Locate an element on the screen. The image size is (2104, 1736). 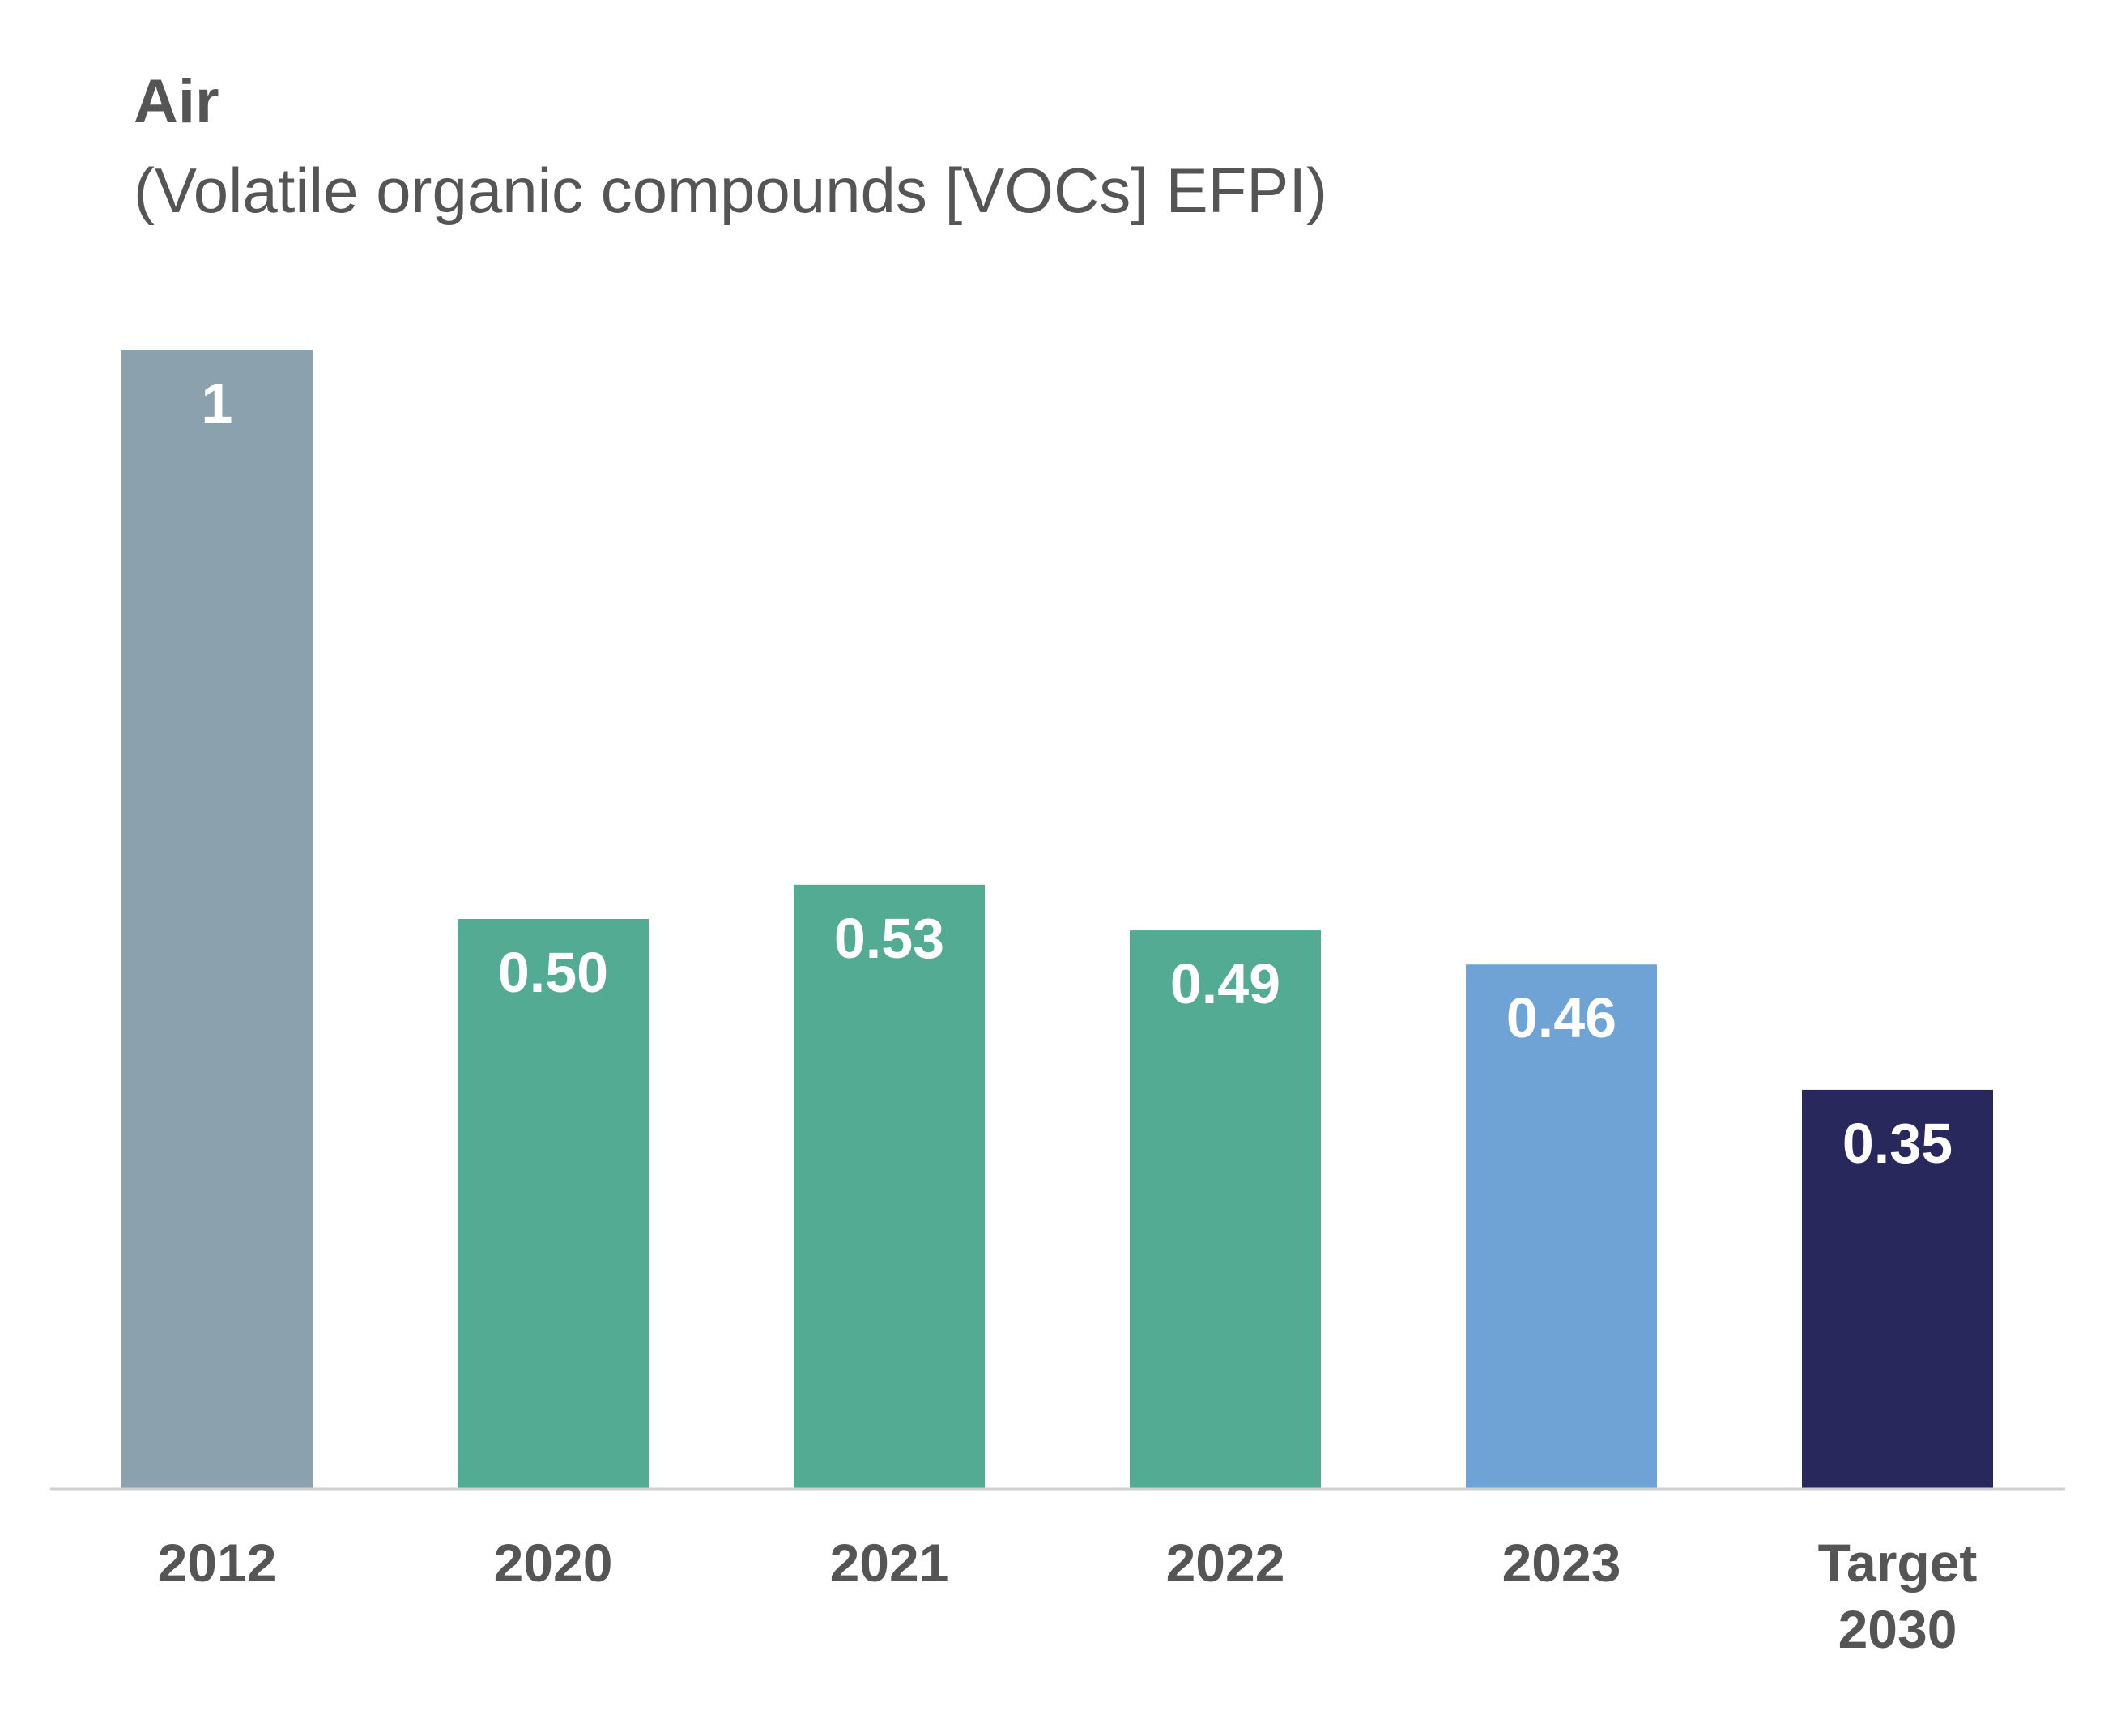
data-label: 0.53 is located at coordinates (889, 938).